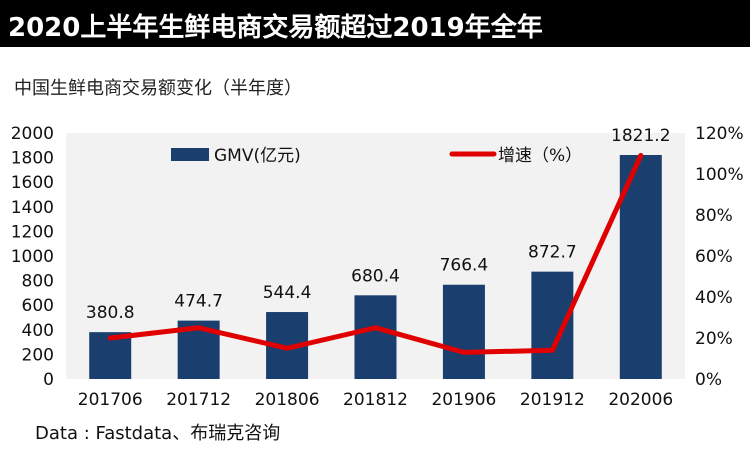 The image size is (750, 452). What do you see at coordinates (640, 400) in the screenshot?
I see `x-tick-label: 202006` at bounding box center [640, 400].